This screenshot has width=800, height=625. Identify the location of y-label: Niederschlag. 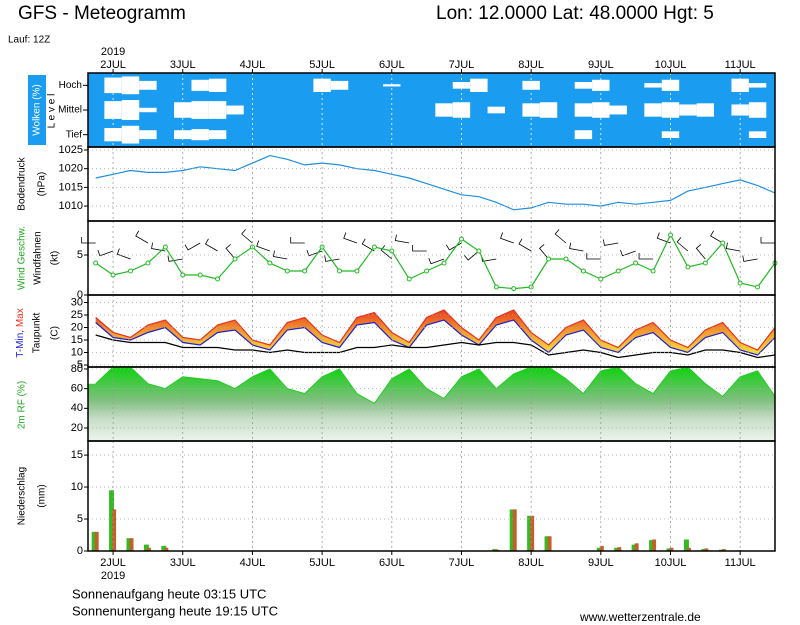
(22, 496).